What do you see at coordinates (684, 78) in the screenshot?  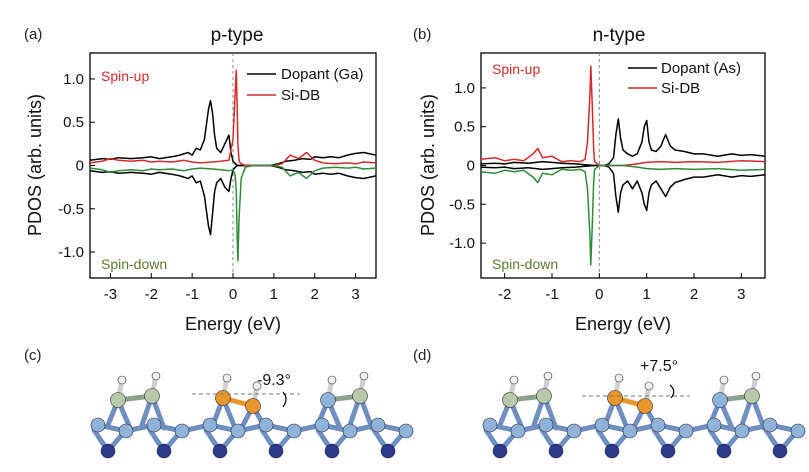 I see `panel-b-legend: Dopant (As) Si-DB` at bounding box center [684, 78].